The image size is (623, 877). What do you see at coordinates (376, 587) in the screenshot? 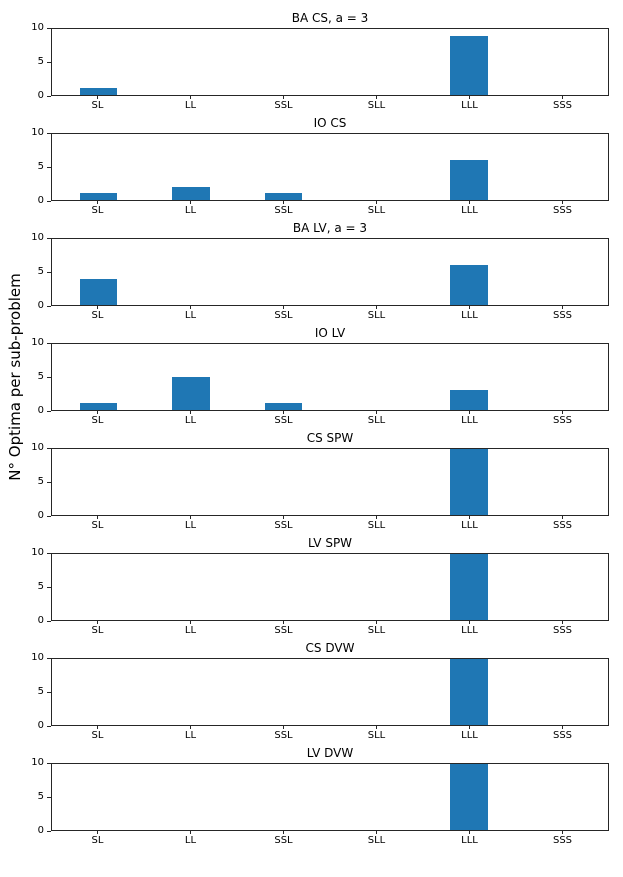
I see `bar-slot-sll` at bounding box center [376, 587].